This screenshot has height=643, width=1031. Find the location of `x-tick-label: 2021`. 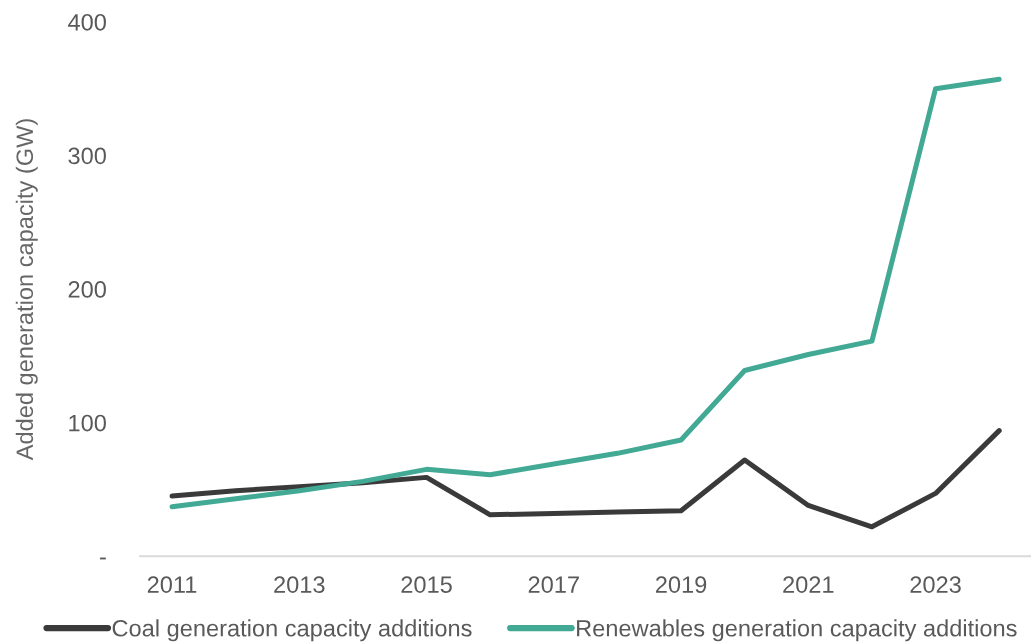

x-tick-label: 2021 is located at coordinates (808, 584).